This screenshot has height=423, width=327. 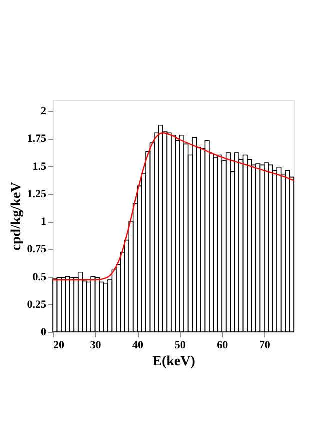 I want to click on x-tick-label: 30, so click(x=96, y=346).